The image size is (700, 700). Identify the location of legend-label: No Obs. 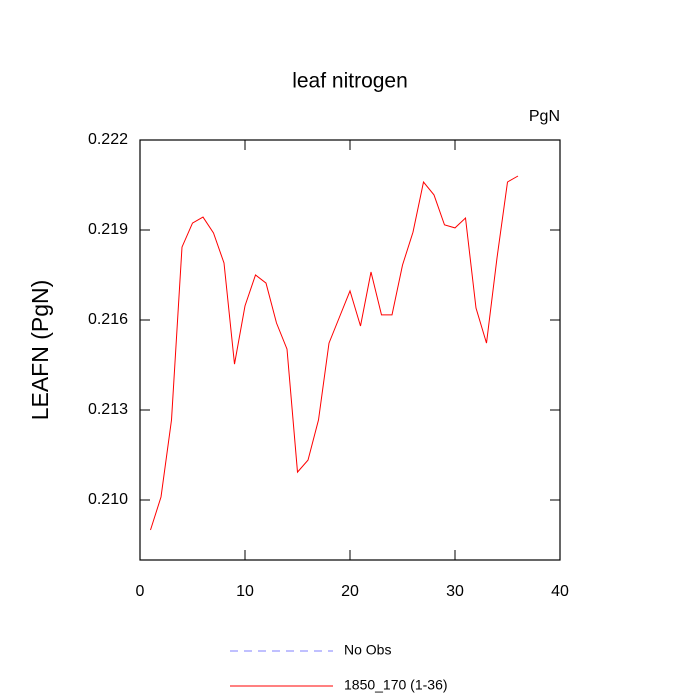
(367, 650).